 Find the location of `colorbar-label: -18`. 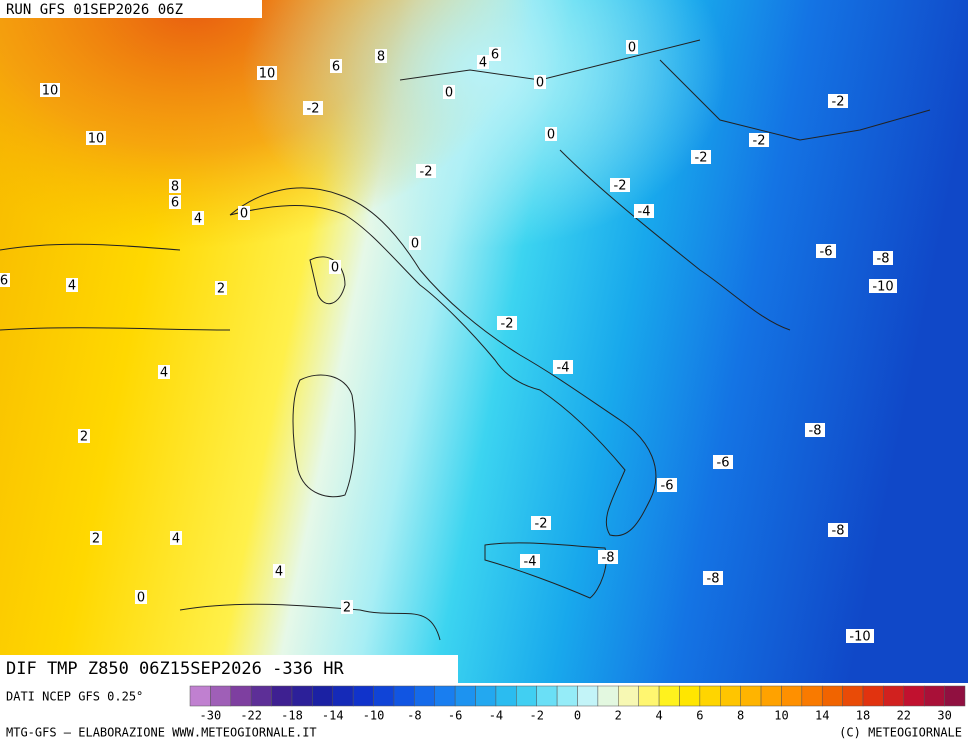

colorbar-label: -18 is located at coordinates (292, 716).